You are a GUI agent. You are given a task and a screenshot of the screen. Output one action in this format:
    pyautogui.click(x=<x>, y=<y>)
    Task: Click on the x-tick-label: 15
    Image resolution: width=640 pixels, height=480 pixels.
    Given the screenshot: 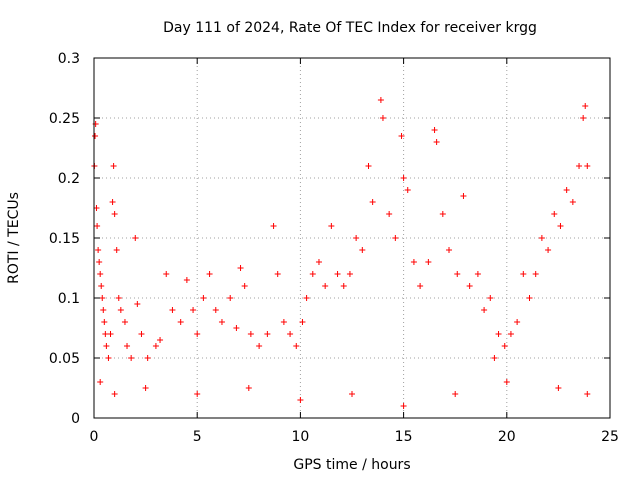 What is the action you would take?
    pyautogui.click(x=404, y=437)
    